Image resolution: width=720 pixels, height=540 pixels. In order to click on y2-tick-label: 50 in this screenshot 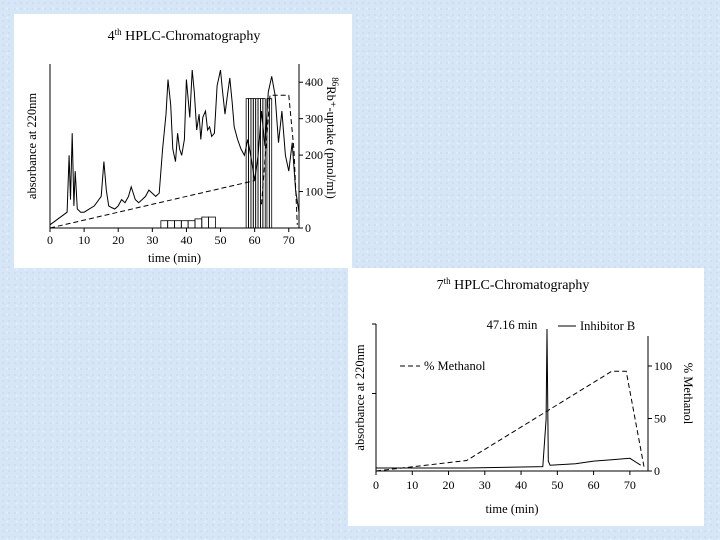, I will do `click(660, 419)`.